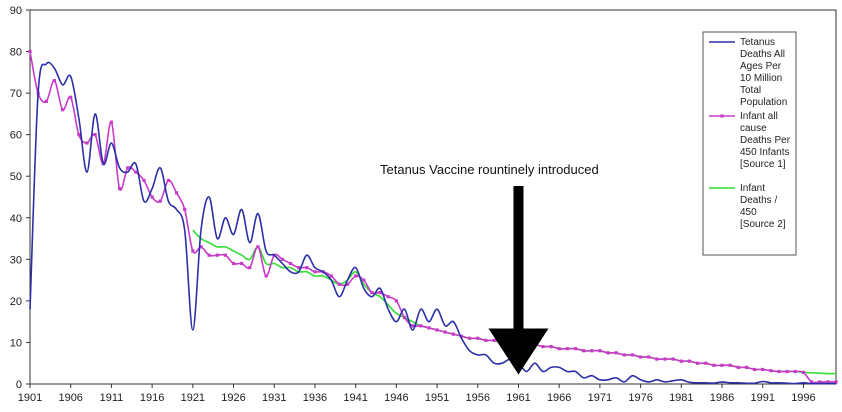 This screenshot has height=412, width=842. Describe the element at coordinates (16, 11) in the screenshot. I see `y-tick-label: 90` at that location.